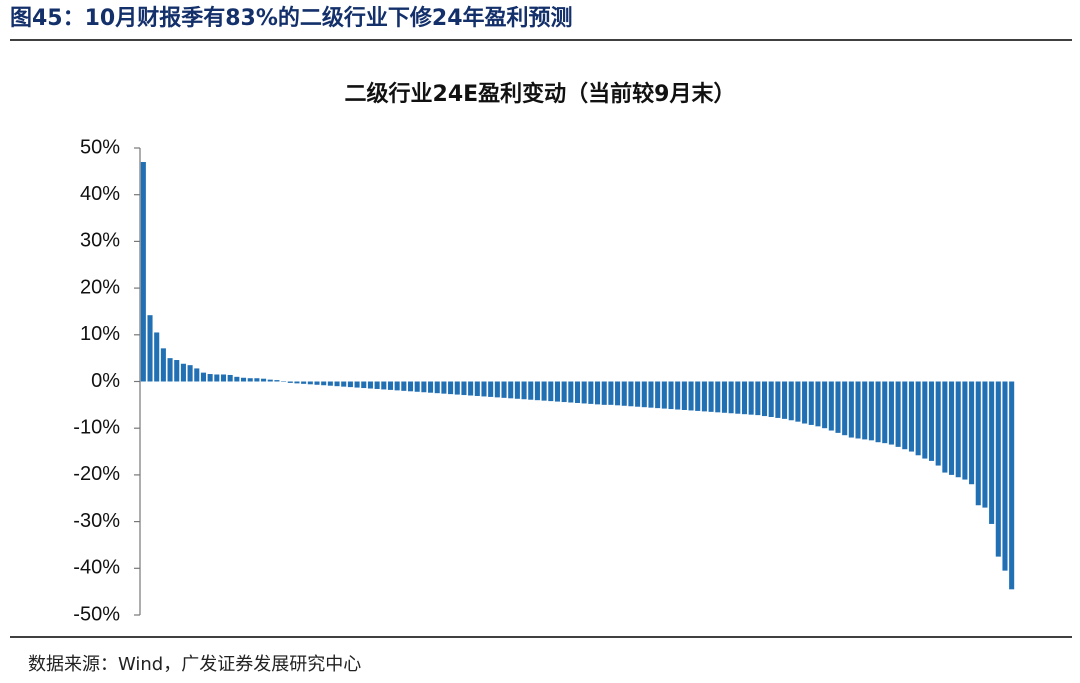 The width and height of the screenshot is (1080, 683). What do you see at coordinates (100, 334) in the screenshot?
I see `y-tick-label: 10%` at bounding box center [100, 334].